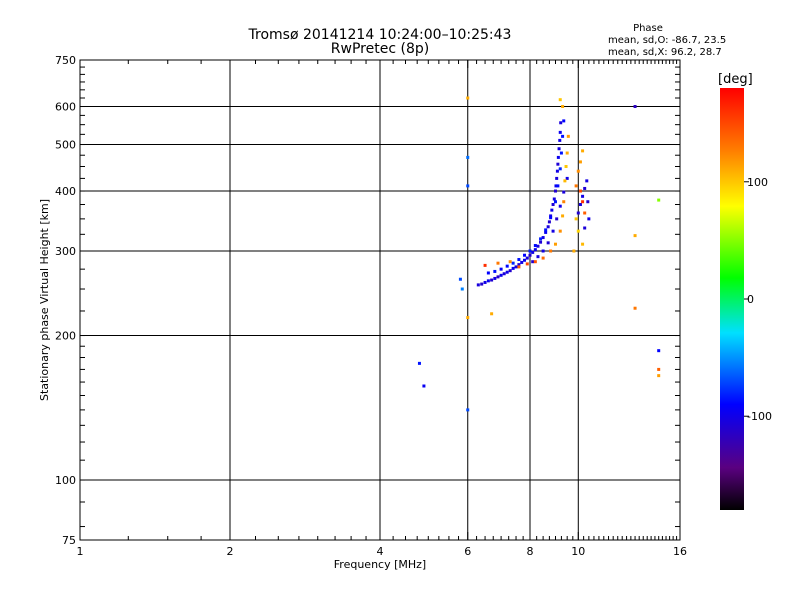 The width and height of the screenshot is (800, 600). What do you see at coordinates (69, 540) in the screenshot?
I see `y-tick-label: 75` at bounding box center [69, 540].